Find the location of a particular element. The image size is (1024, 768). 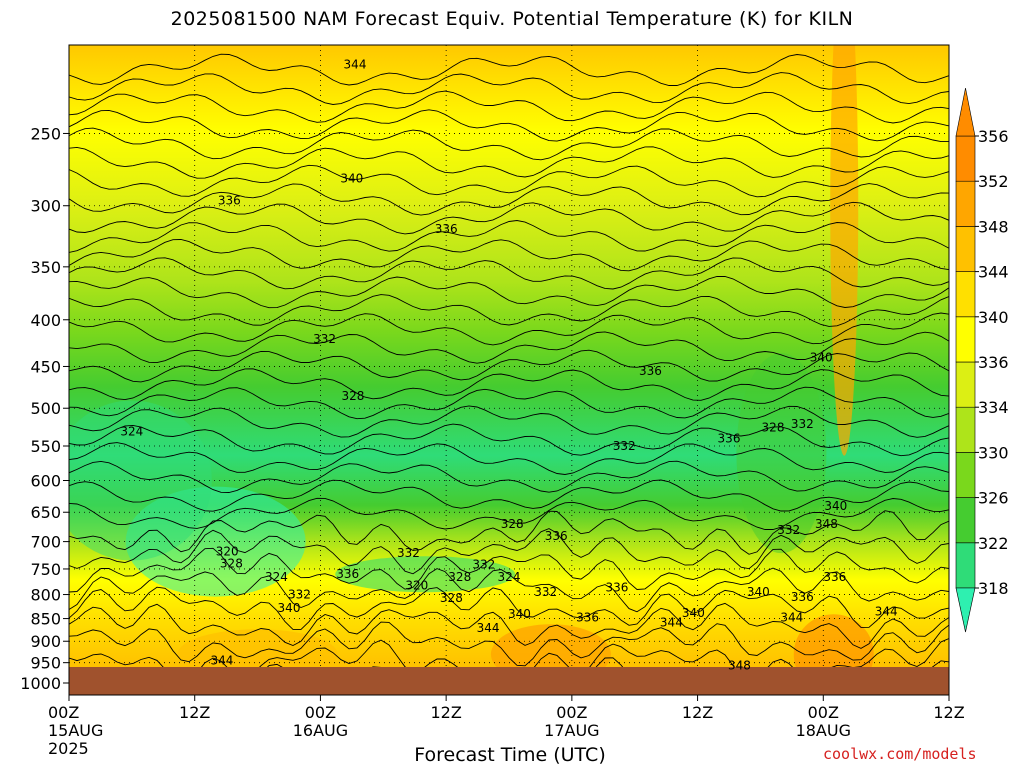

y-tick-label: 300 is located at coordinates (45, 206).